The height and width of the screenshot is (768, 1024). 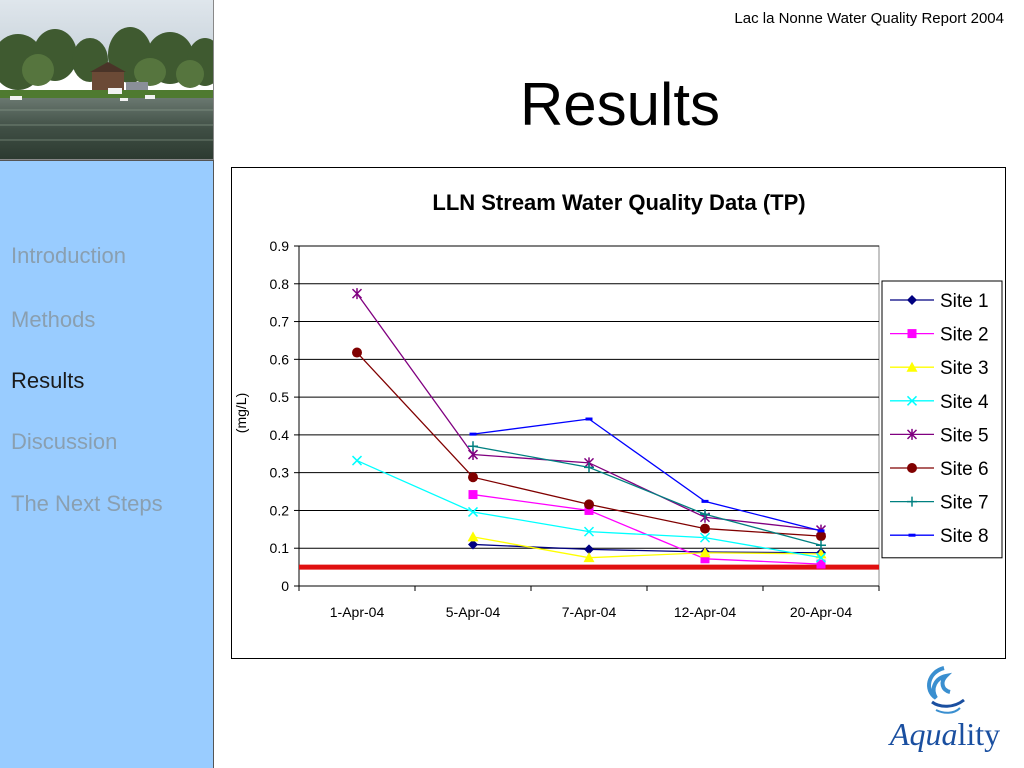 What do you see at coordinates (869, 18) in the screenshot?
I see `report-title: Lac la Nonne Water Quality Report 2004` at bounding box center [869, 18].